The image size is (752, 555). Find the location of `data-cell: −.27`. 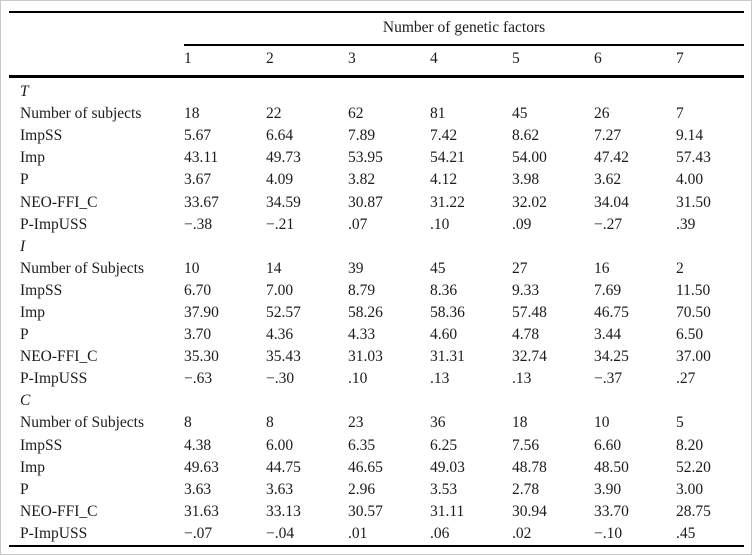

data-cell: −.27 is located at coordinates (608, 224).